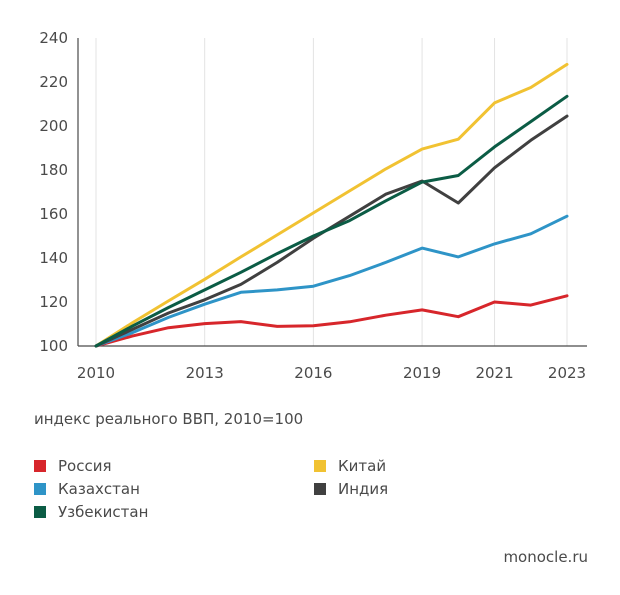 The image size is (620, 595). What do you see at coordinates (362, 466) in the screenshot?
I see `legend-label-china: Китай` at bounding box center [362, 466].